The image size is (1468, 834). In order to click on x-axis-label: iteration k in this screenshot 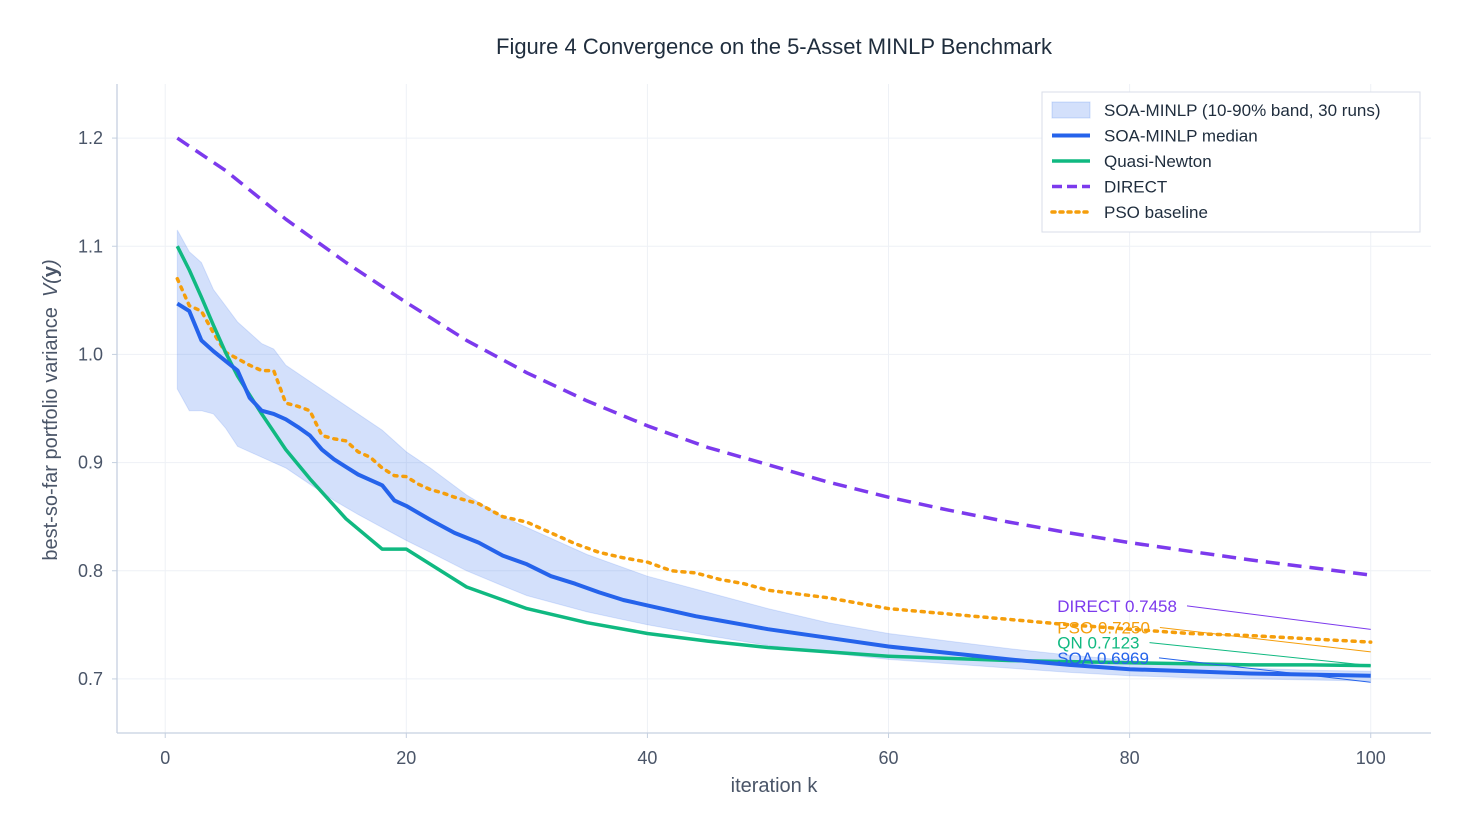, I will do `click(775, 786)`.